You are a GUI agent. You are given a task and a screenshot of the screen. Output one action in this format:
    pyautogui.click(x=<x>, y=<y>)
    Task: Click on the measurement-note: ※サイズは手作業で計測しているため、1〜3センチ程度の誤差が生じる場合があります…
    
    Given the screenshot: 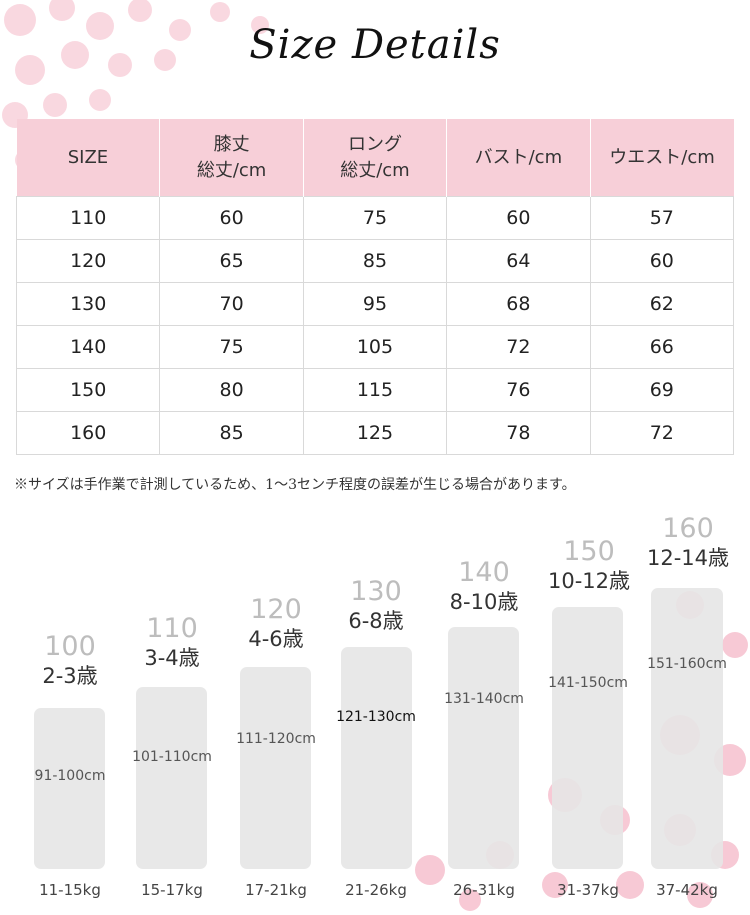 What is the action you would take?
    pyautogui.click(x=295, y=485)
    